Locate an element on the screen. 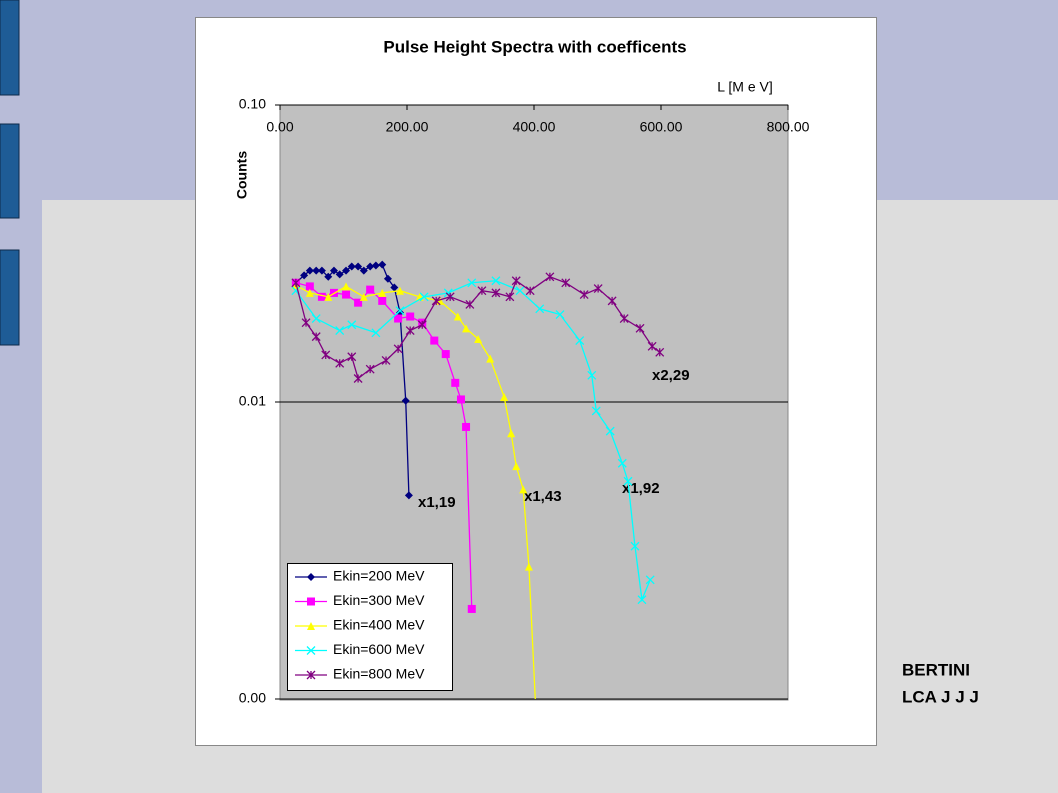 This screenshot has height=793, width=1058. legend-label: Ekin=800 MeV is located at coordinates (379, 674).